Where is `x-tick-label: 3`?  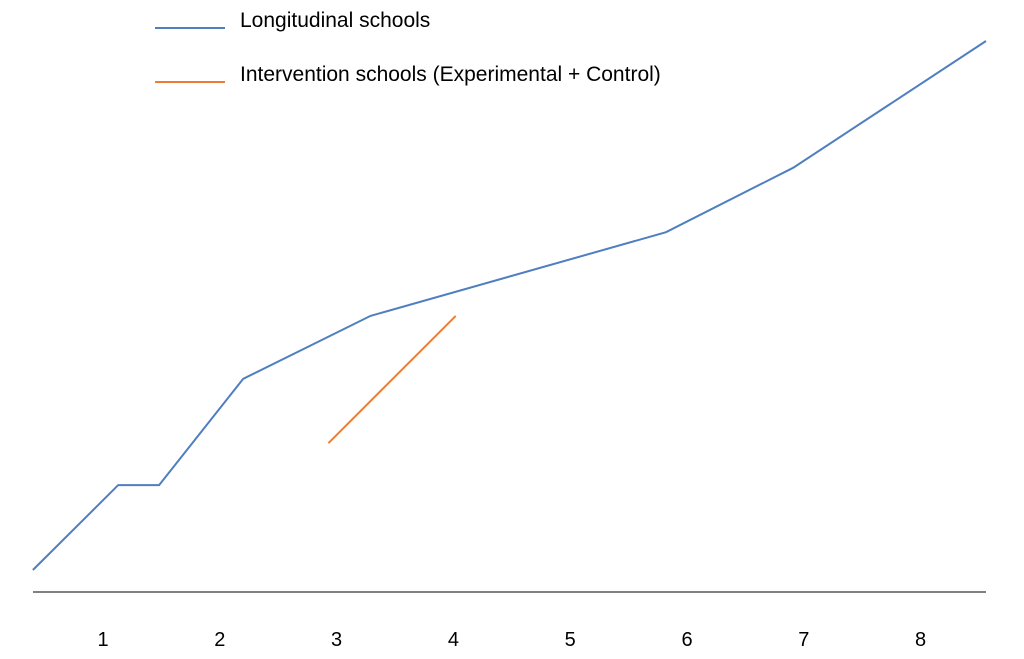
x-tick-label: 3 is located at coordinates (336, 640).